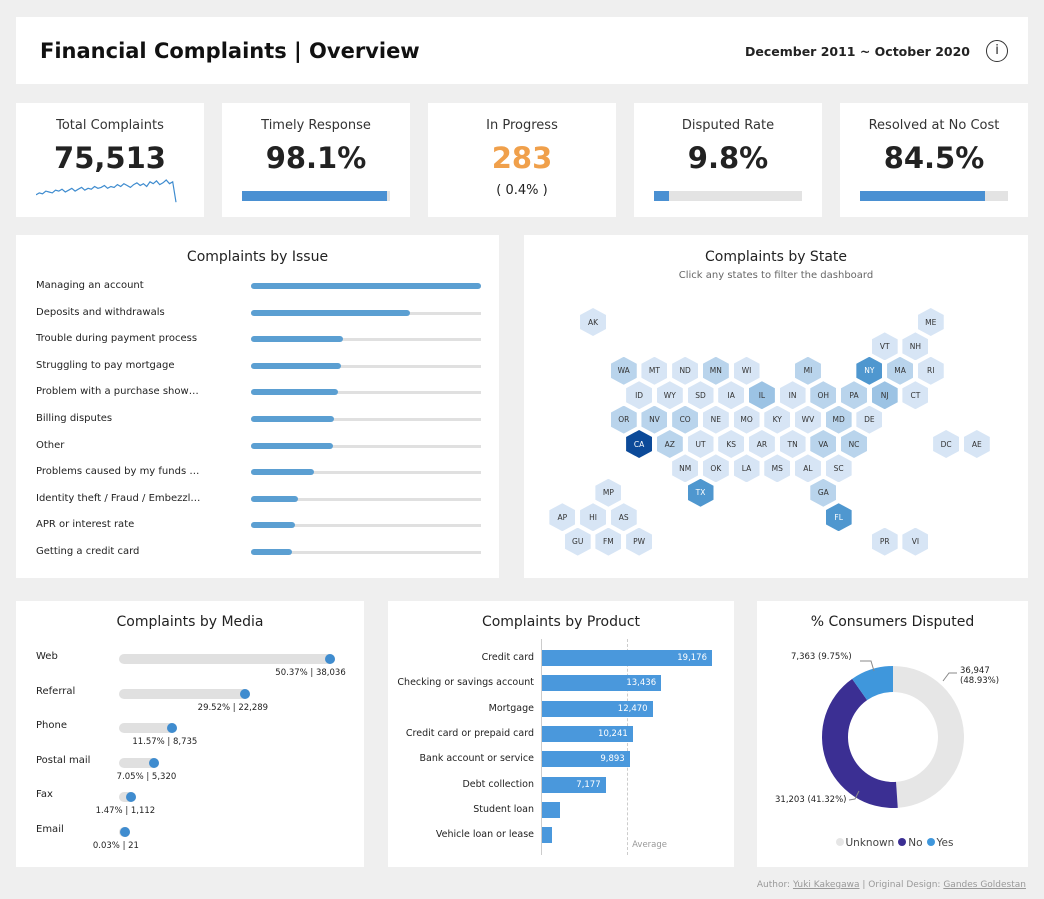 Image resolution: width=1044 pixels, height=899 pixels. I want to click on state-hex-nh: NH, so click(915, 346).